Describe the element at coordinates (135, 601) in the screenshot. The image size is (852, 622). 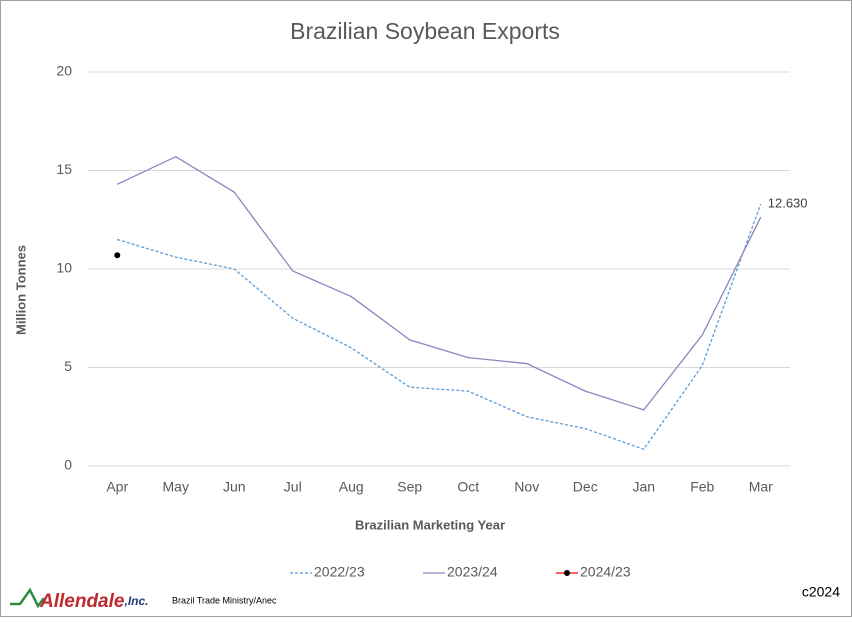
I see `logo-suffix: ,Inc.` at that location.